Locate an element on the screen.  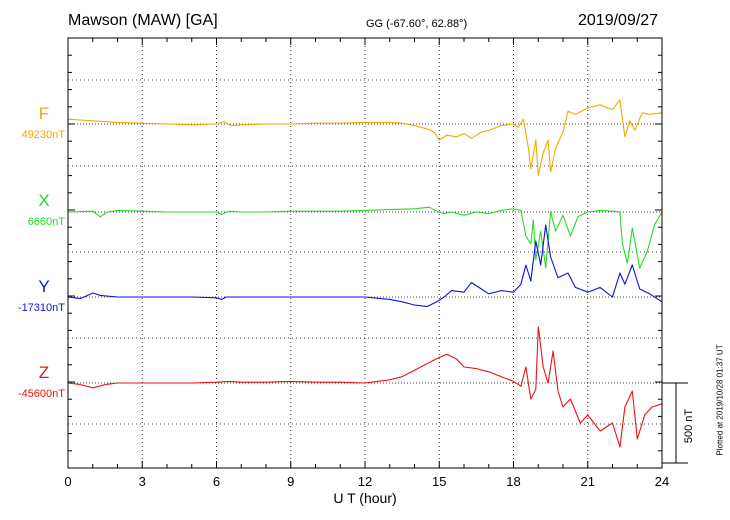
x-tick-label: 24 is located at coordinates (662, 481).